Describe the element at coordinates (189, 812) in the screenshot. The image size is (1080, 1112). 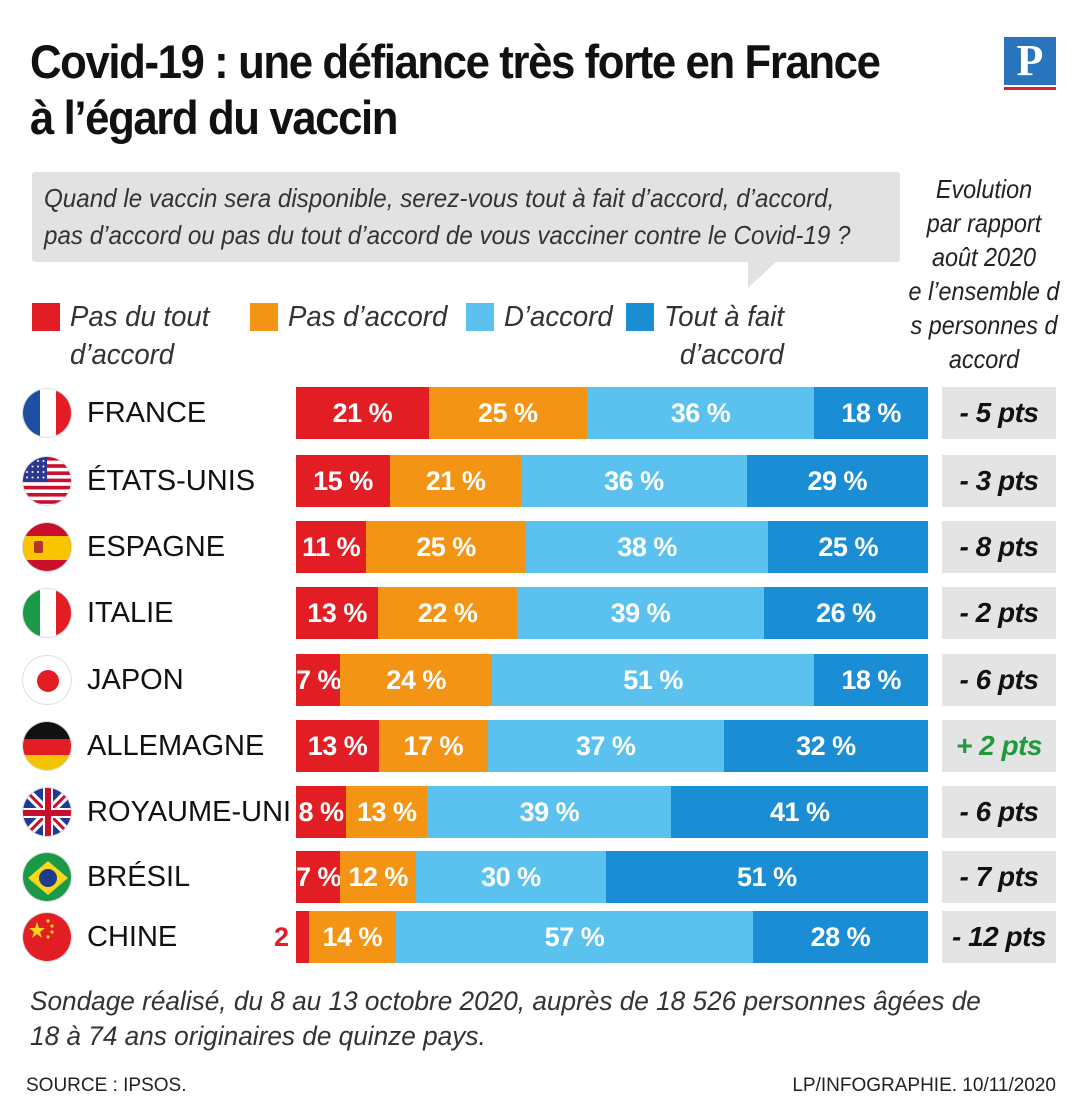
I see `category-label: ROYAUME-UNI` at that location.